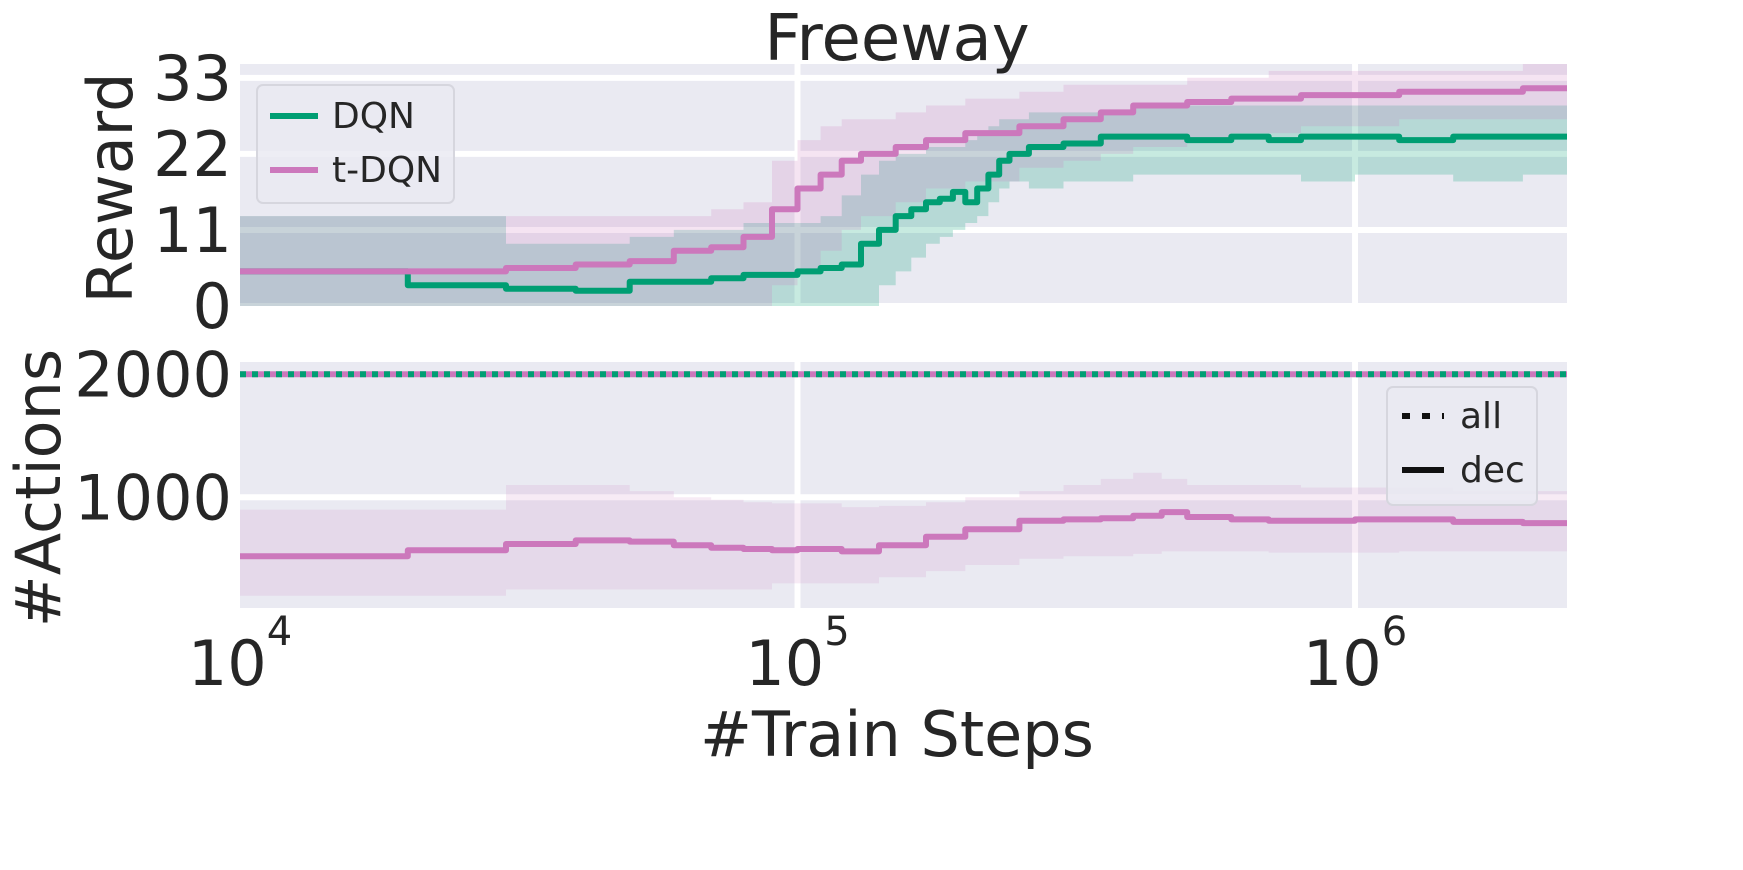 This screenshot has height=870, width=1743. What do you see at coordinates (153, 497) in the screenshot?
I see `y-tick-label: 1000` at bounding box center [153, 497].